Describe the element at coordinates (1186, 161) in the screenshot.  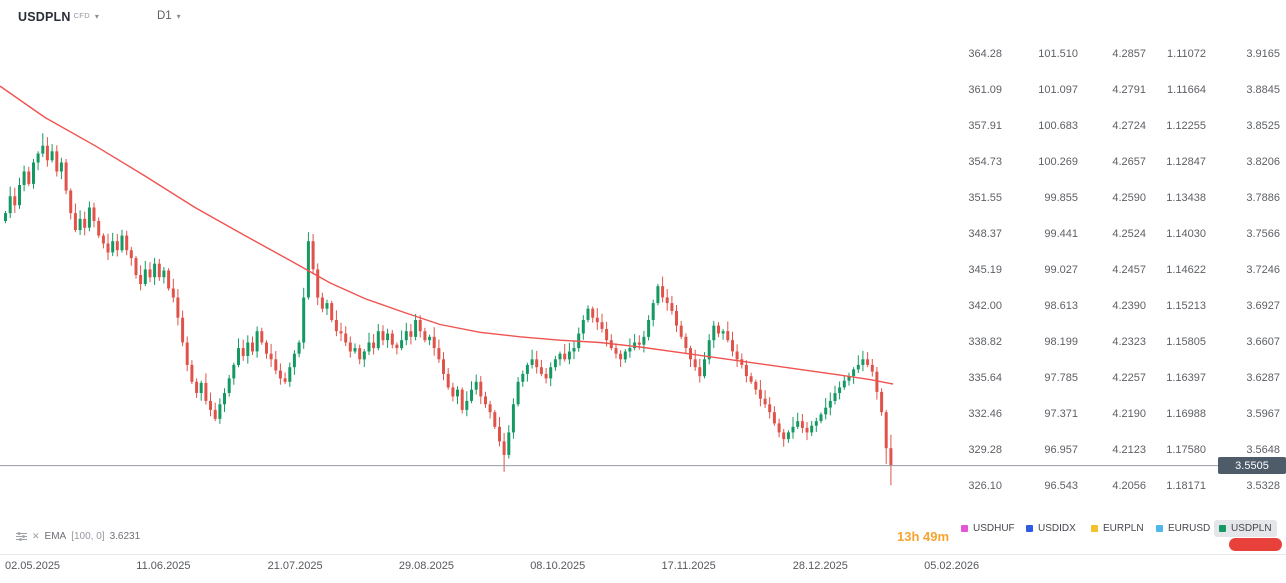
I see `price-scale-value-eurusd: 1.12847` at that location.